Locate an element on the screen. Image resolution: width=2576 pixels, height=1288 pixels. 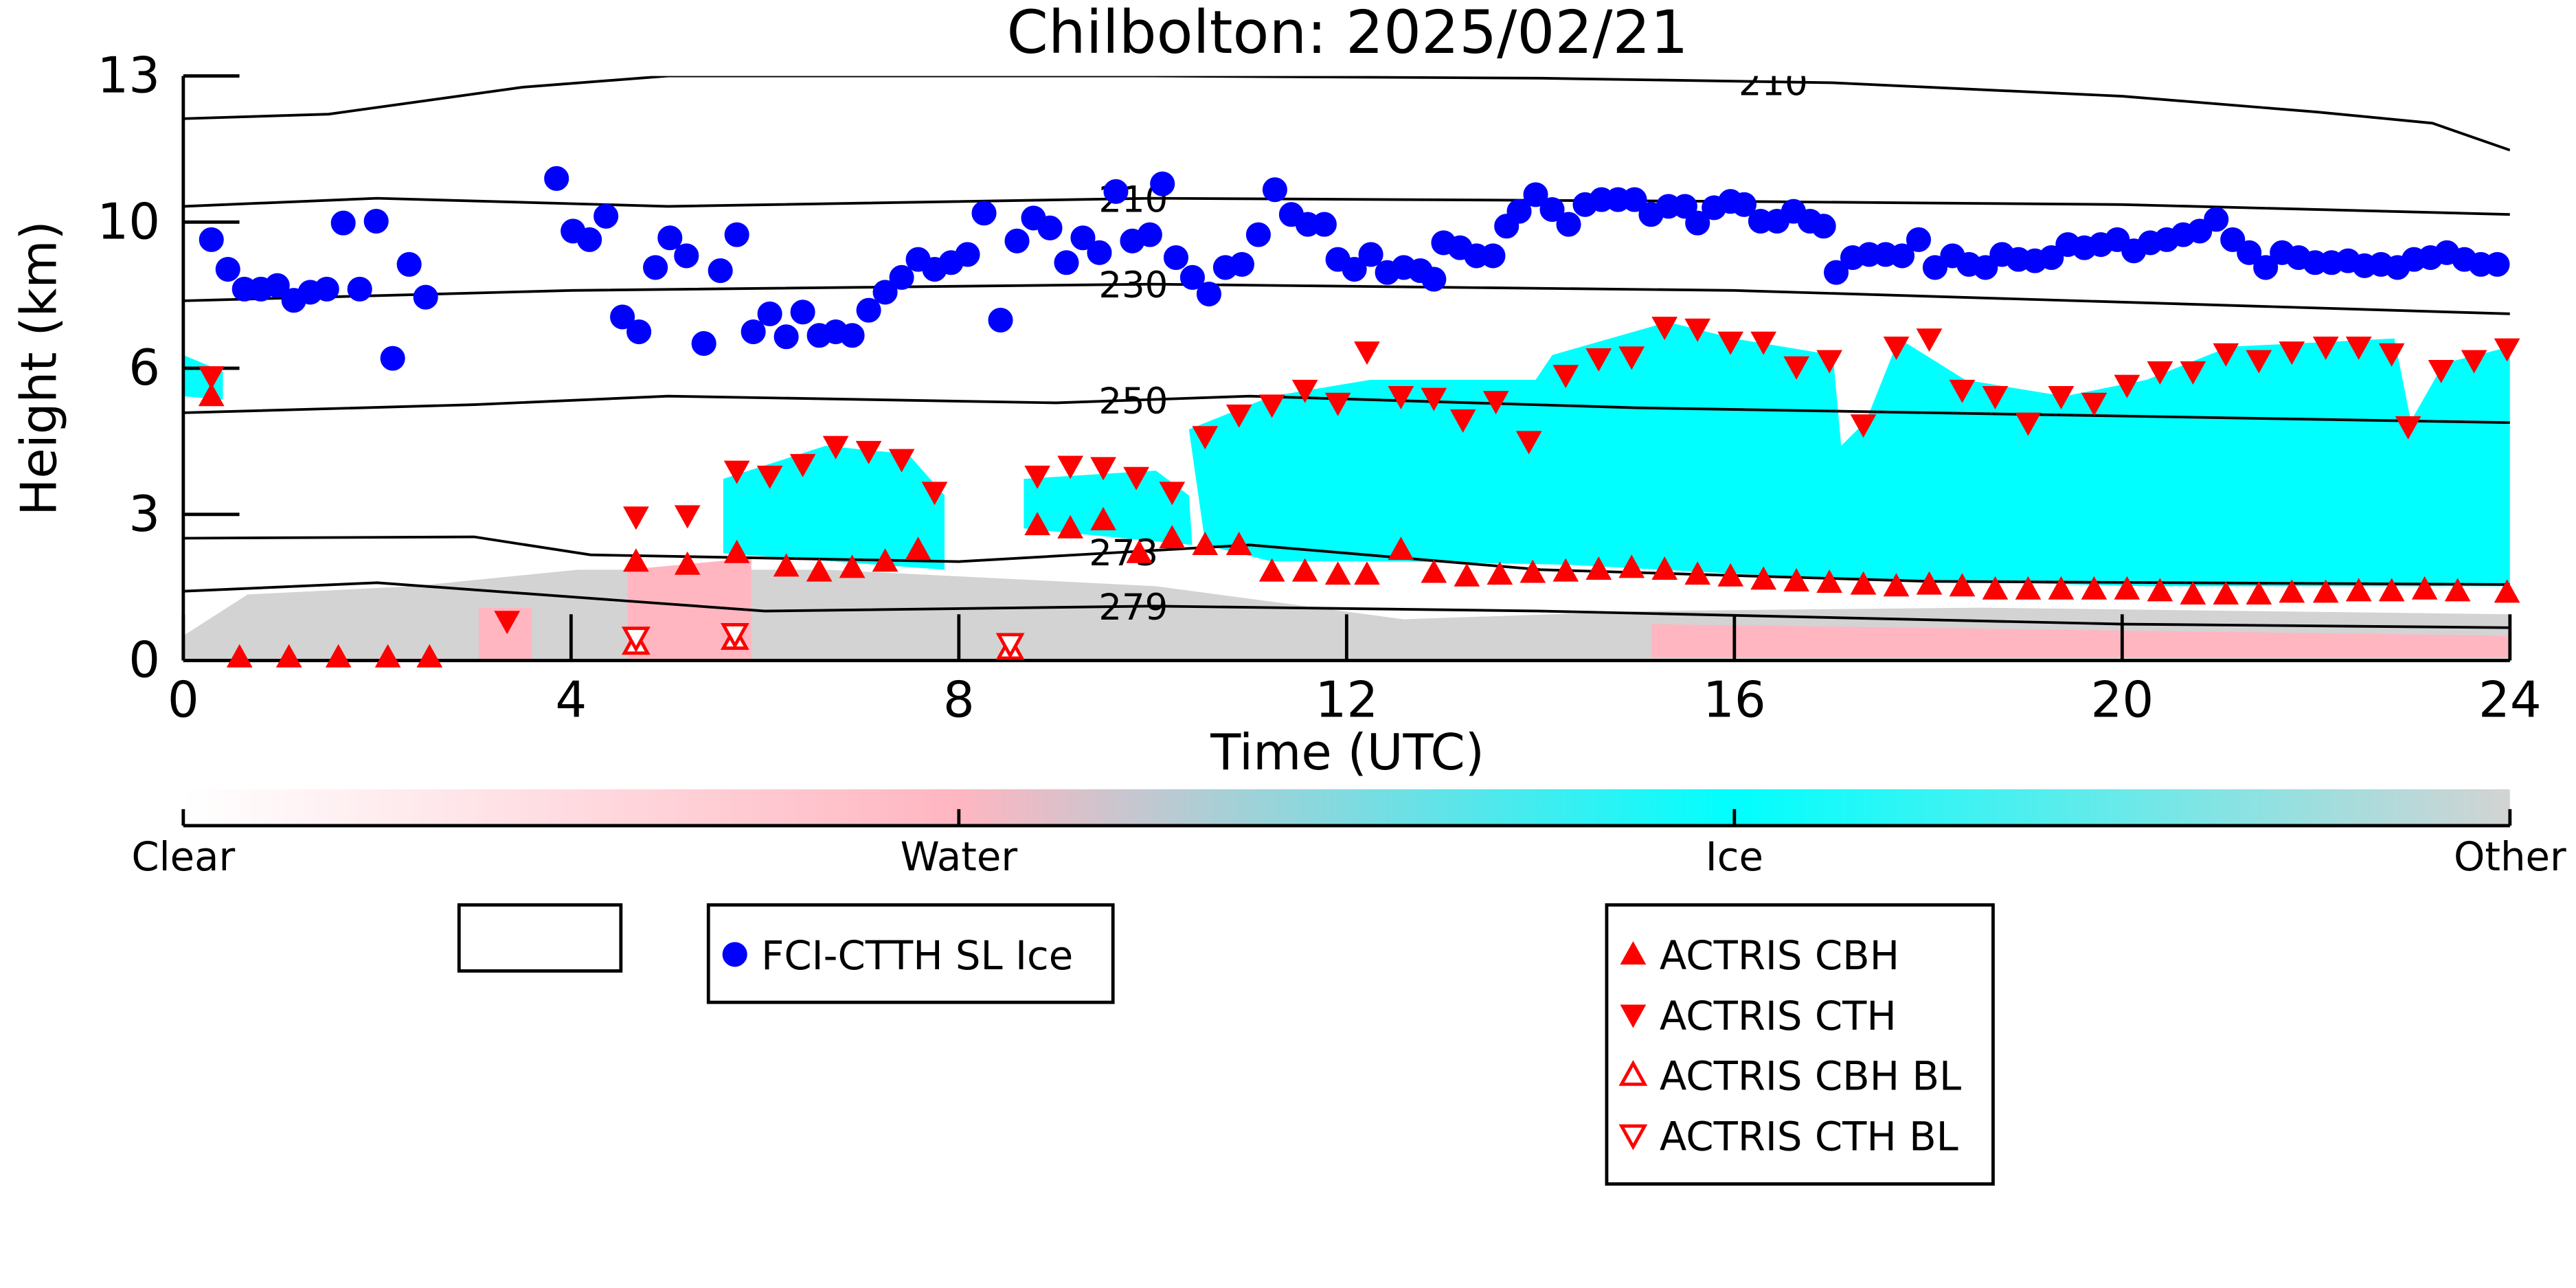
contour-label: 279 is located at coordinates (1133, 608).